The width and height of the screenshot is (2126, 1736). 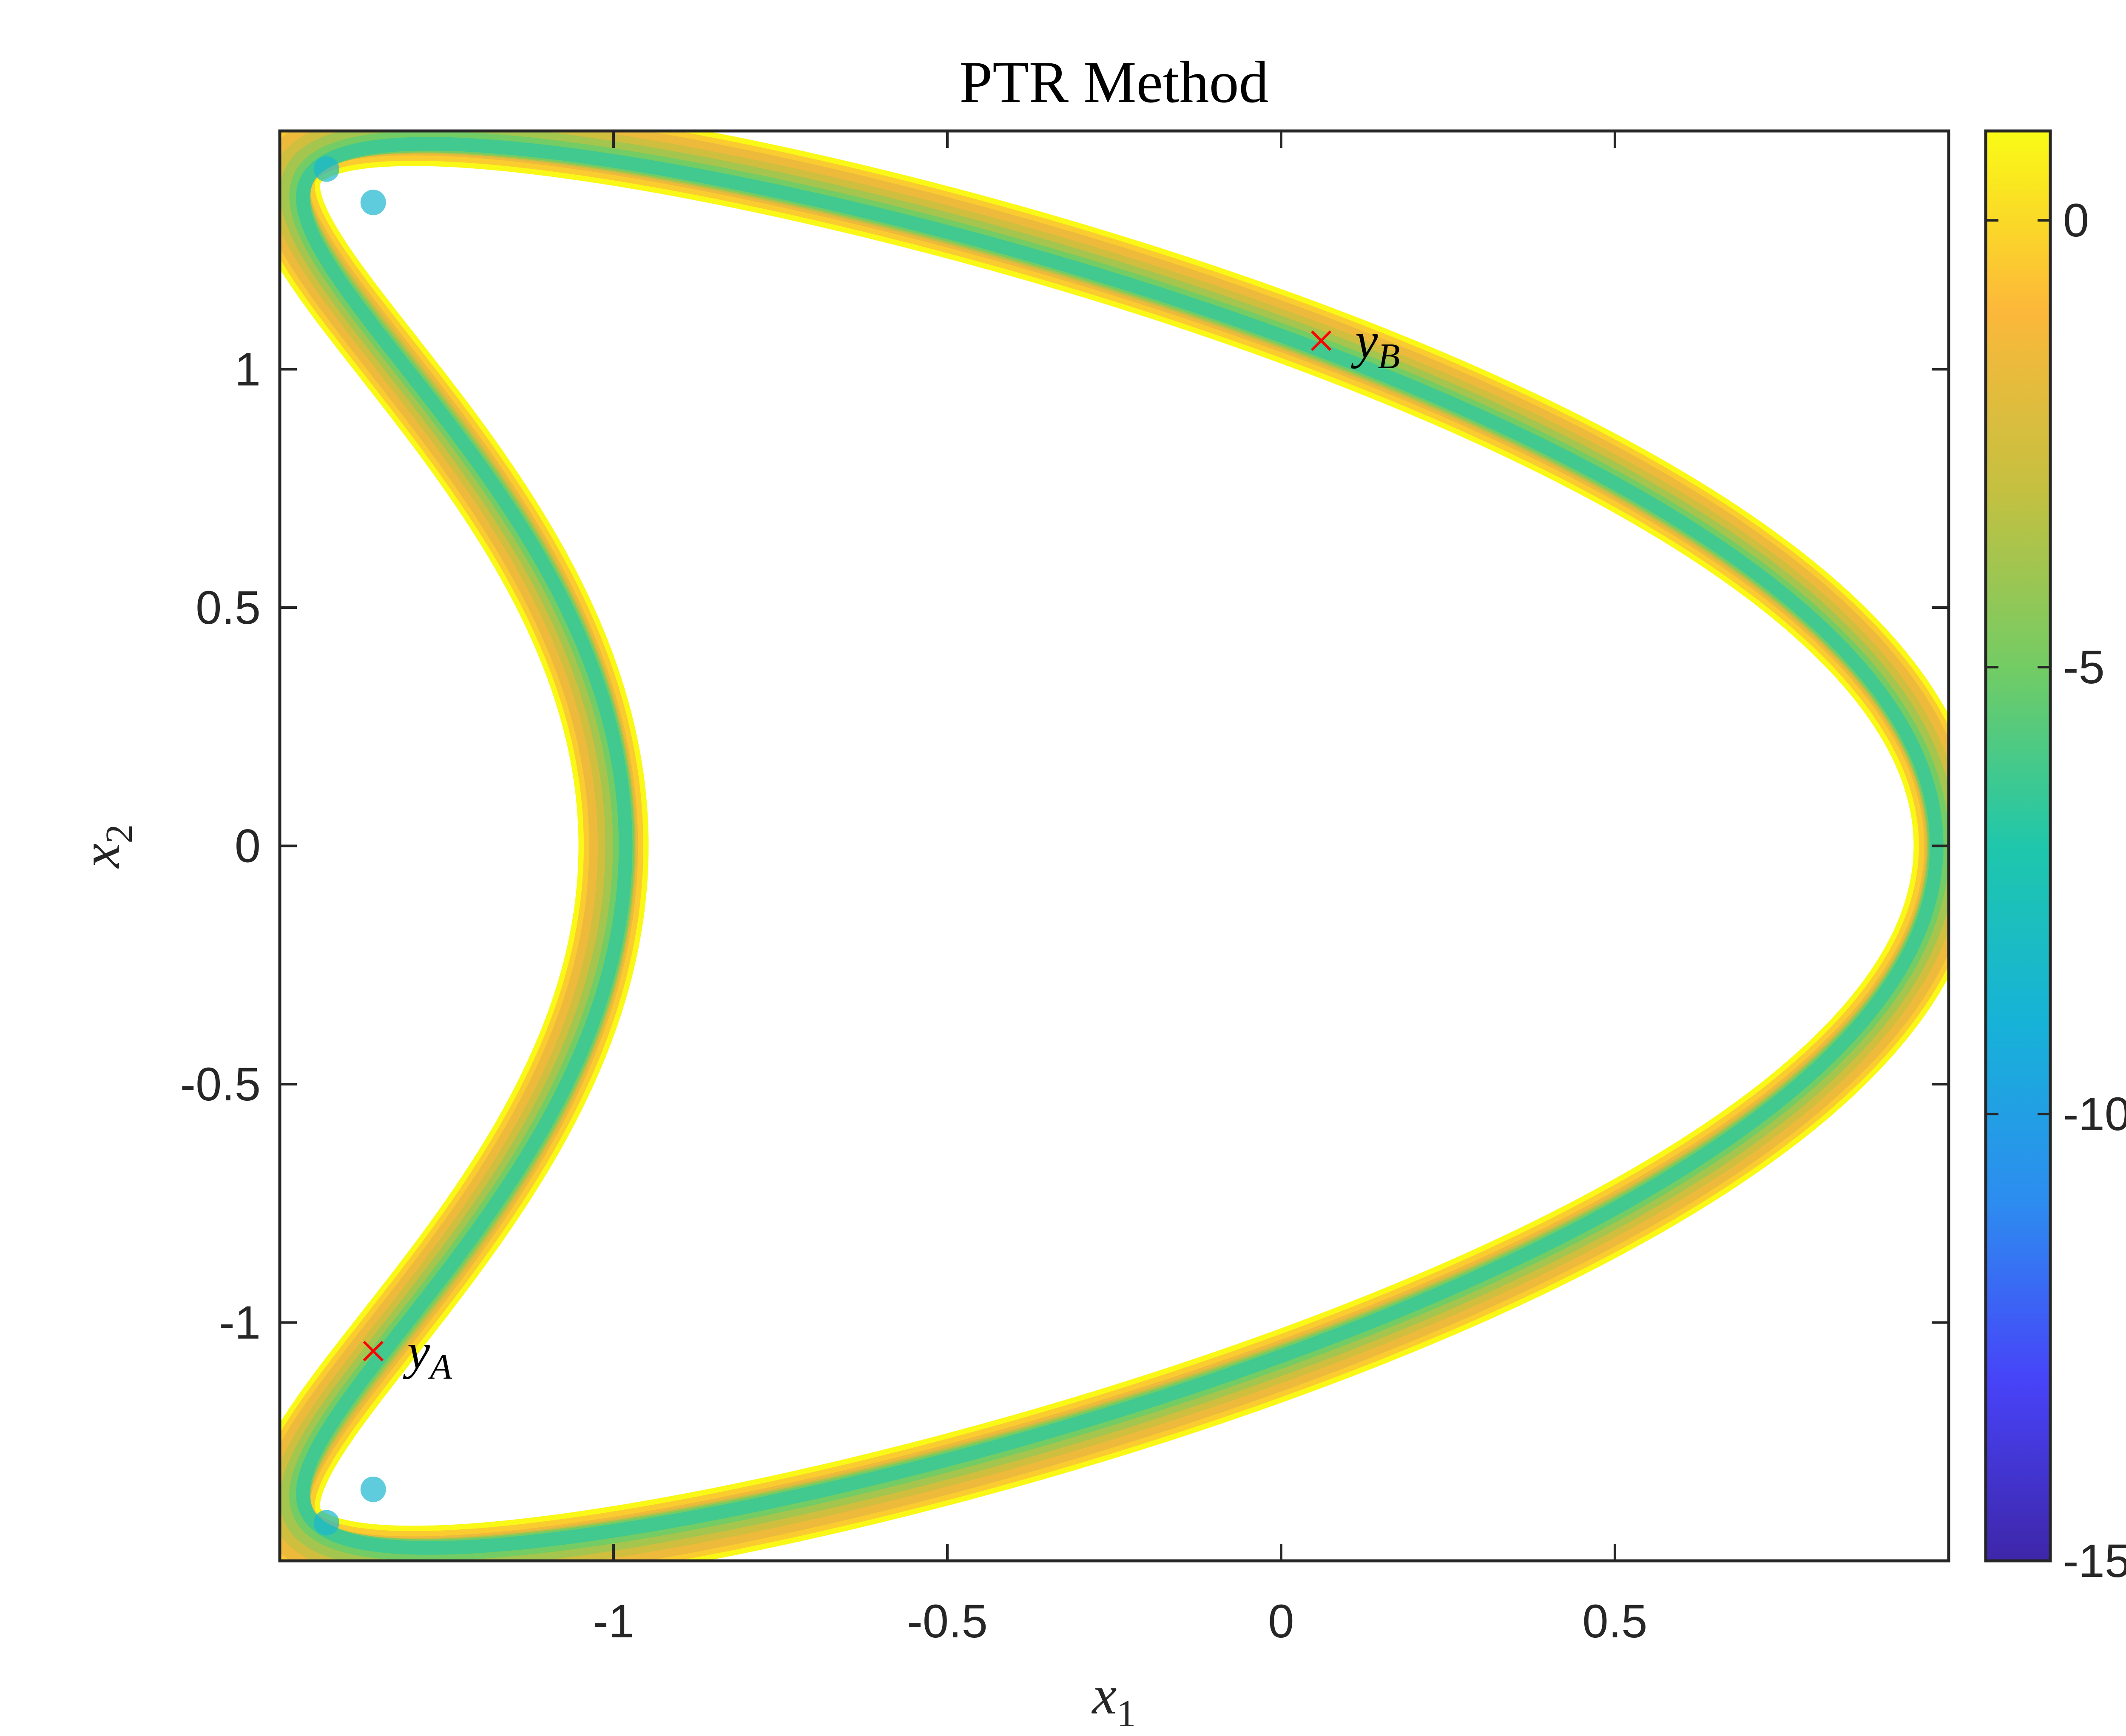 What do you see at coordinates (221, 1084) in the screenshot?
I see `y-tick-label: -0.5` at bounding box center [221, 1084].